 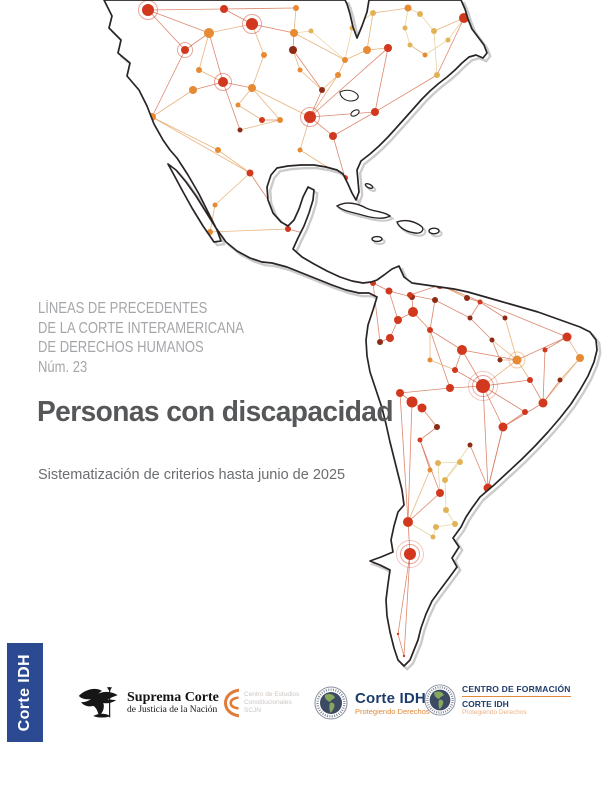 I want to click on cec-line: Centro de Estudios, so click(x=272, y=694).